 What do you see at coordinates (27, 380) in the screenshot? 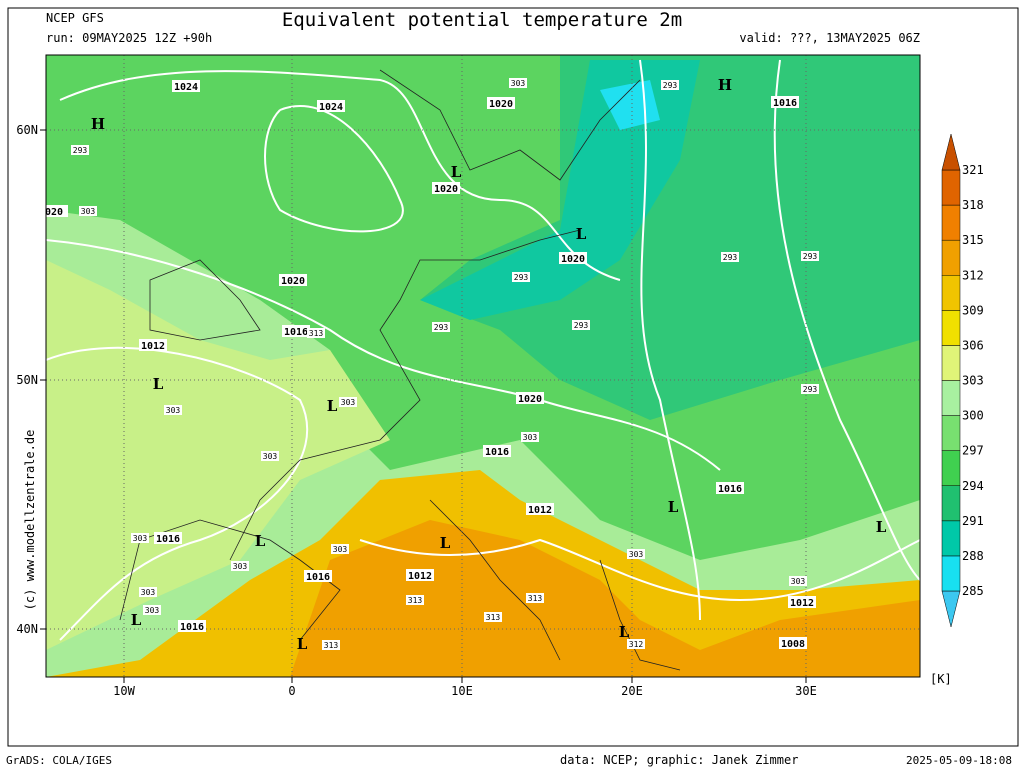
I see `lat-label: 50N` at bounding box center [27, 380].